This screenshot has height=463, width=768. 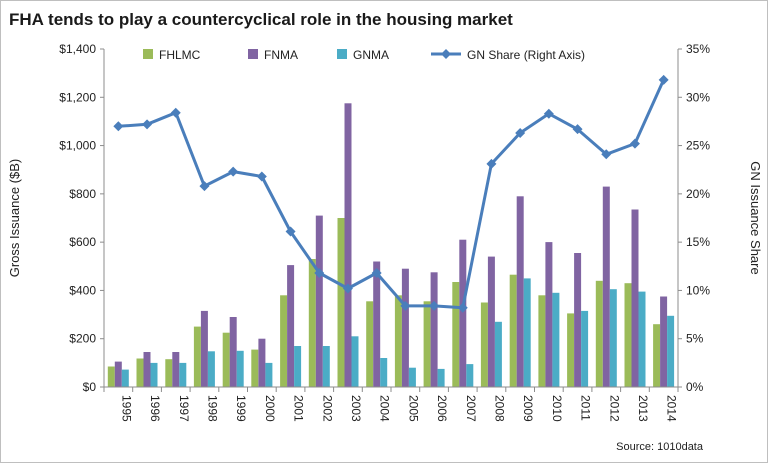 What do you see at coordinates (77, 97) in the screenshot?
I see `left-tick-label: $1,200` at bounding box center [77, 97].